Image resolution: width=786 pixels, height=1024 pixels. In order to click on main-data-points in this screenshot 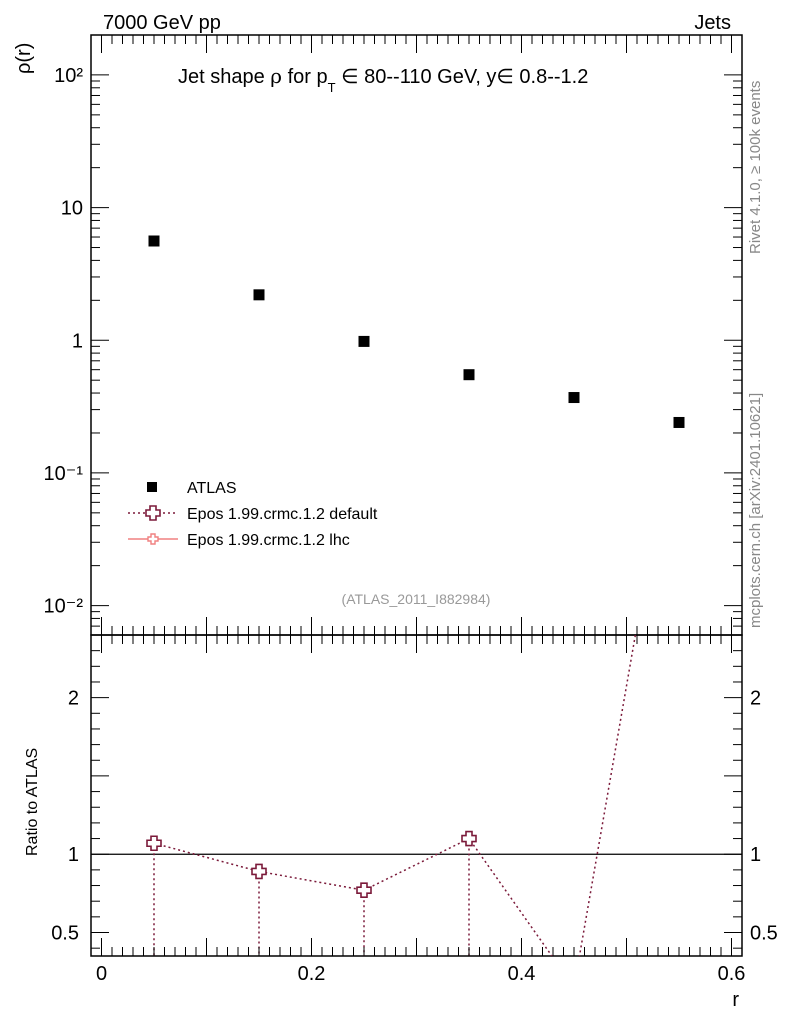, I will do `click(416, 331)`.